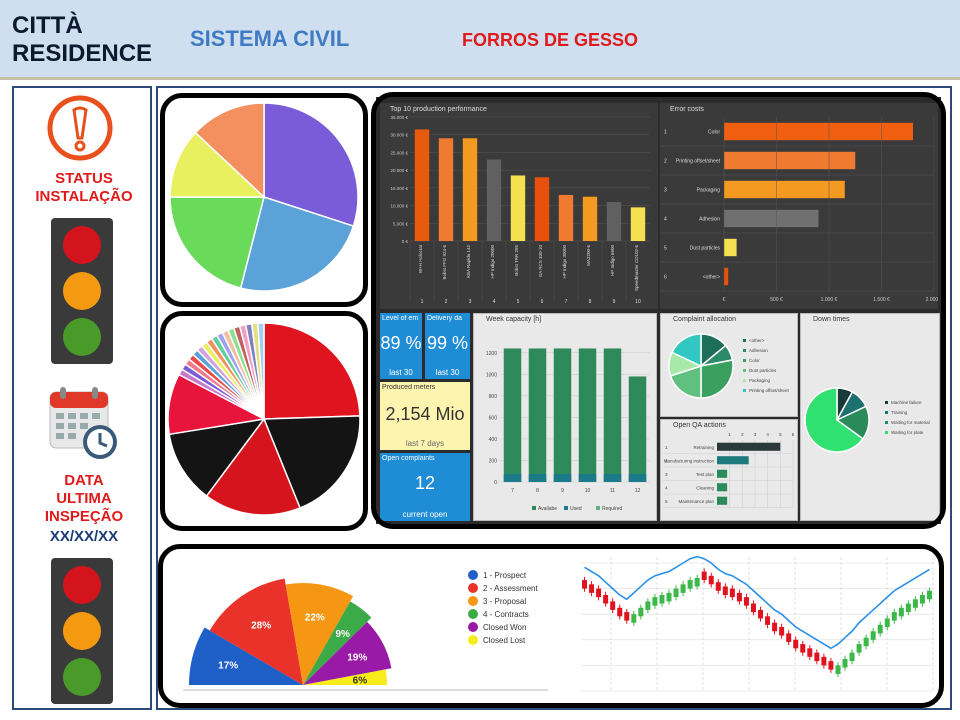 The width and height of the screenshot is (960, 720). What do you see at coordinates (696, 501) in the screenshot?
I see `action-label: Maintenance plan` at bounding box center [696, 501].